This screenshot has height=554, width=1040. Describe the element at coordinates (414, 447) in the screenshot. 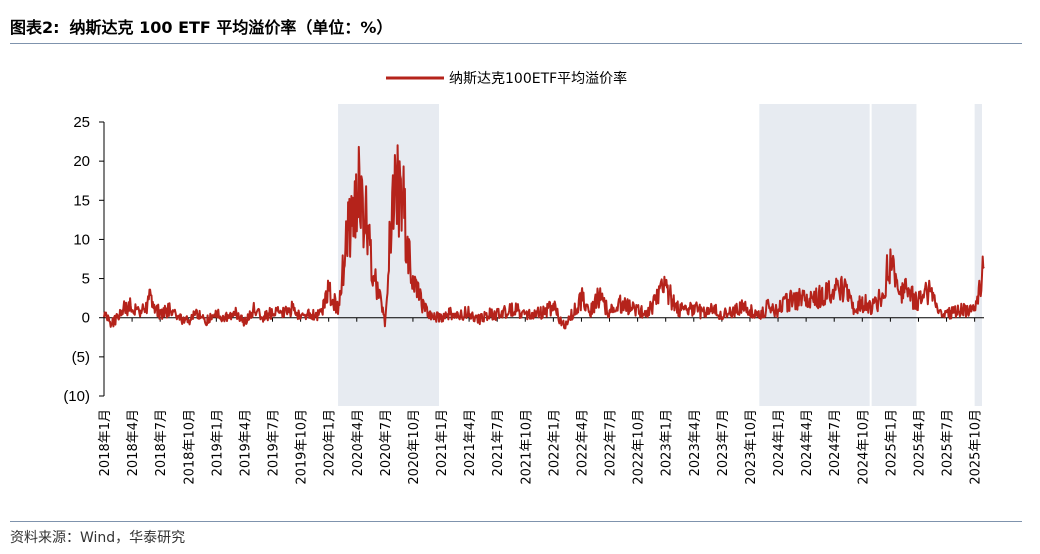

I see `x-tick-label: 2020年10月` at that location.